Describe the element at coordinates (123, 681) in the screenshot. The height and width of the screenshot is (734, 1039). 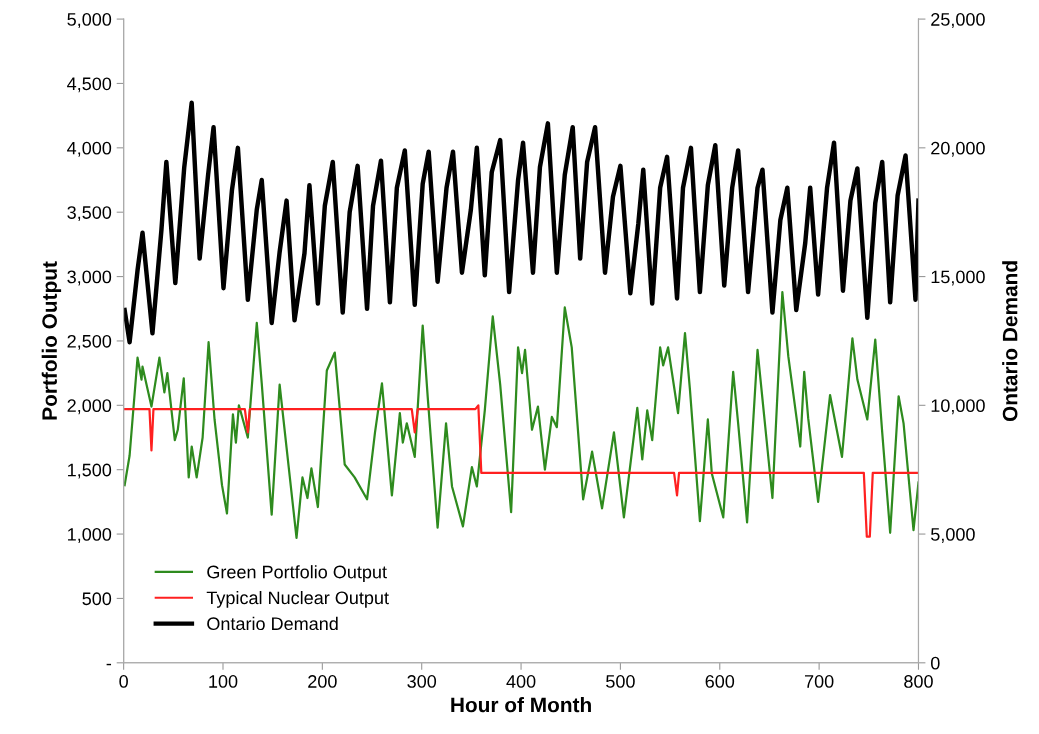
I see `x-tick-label: 0` at that location.